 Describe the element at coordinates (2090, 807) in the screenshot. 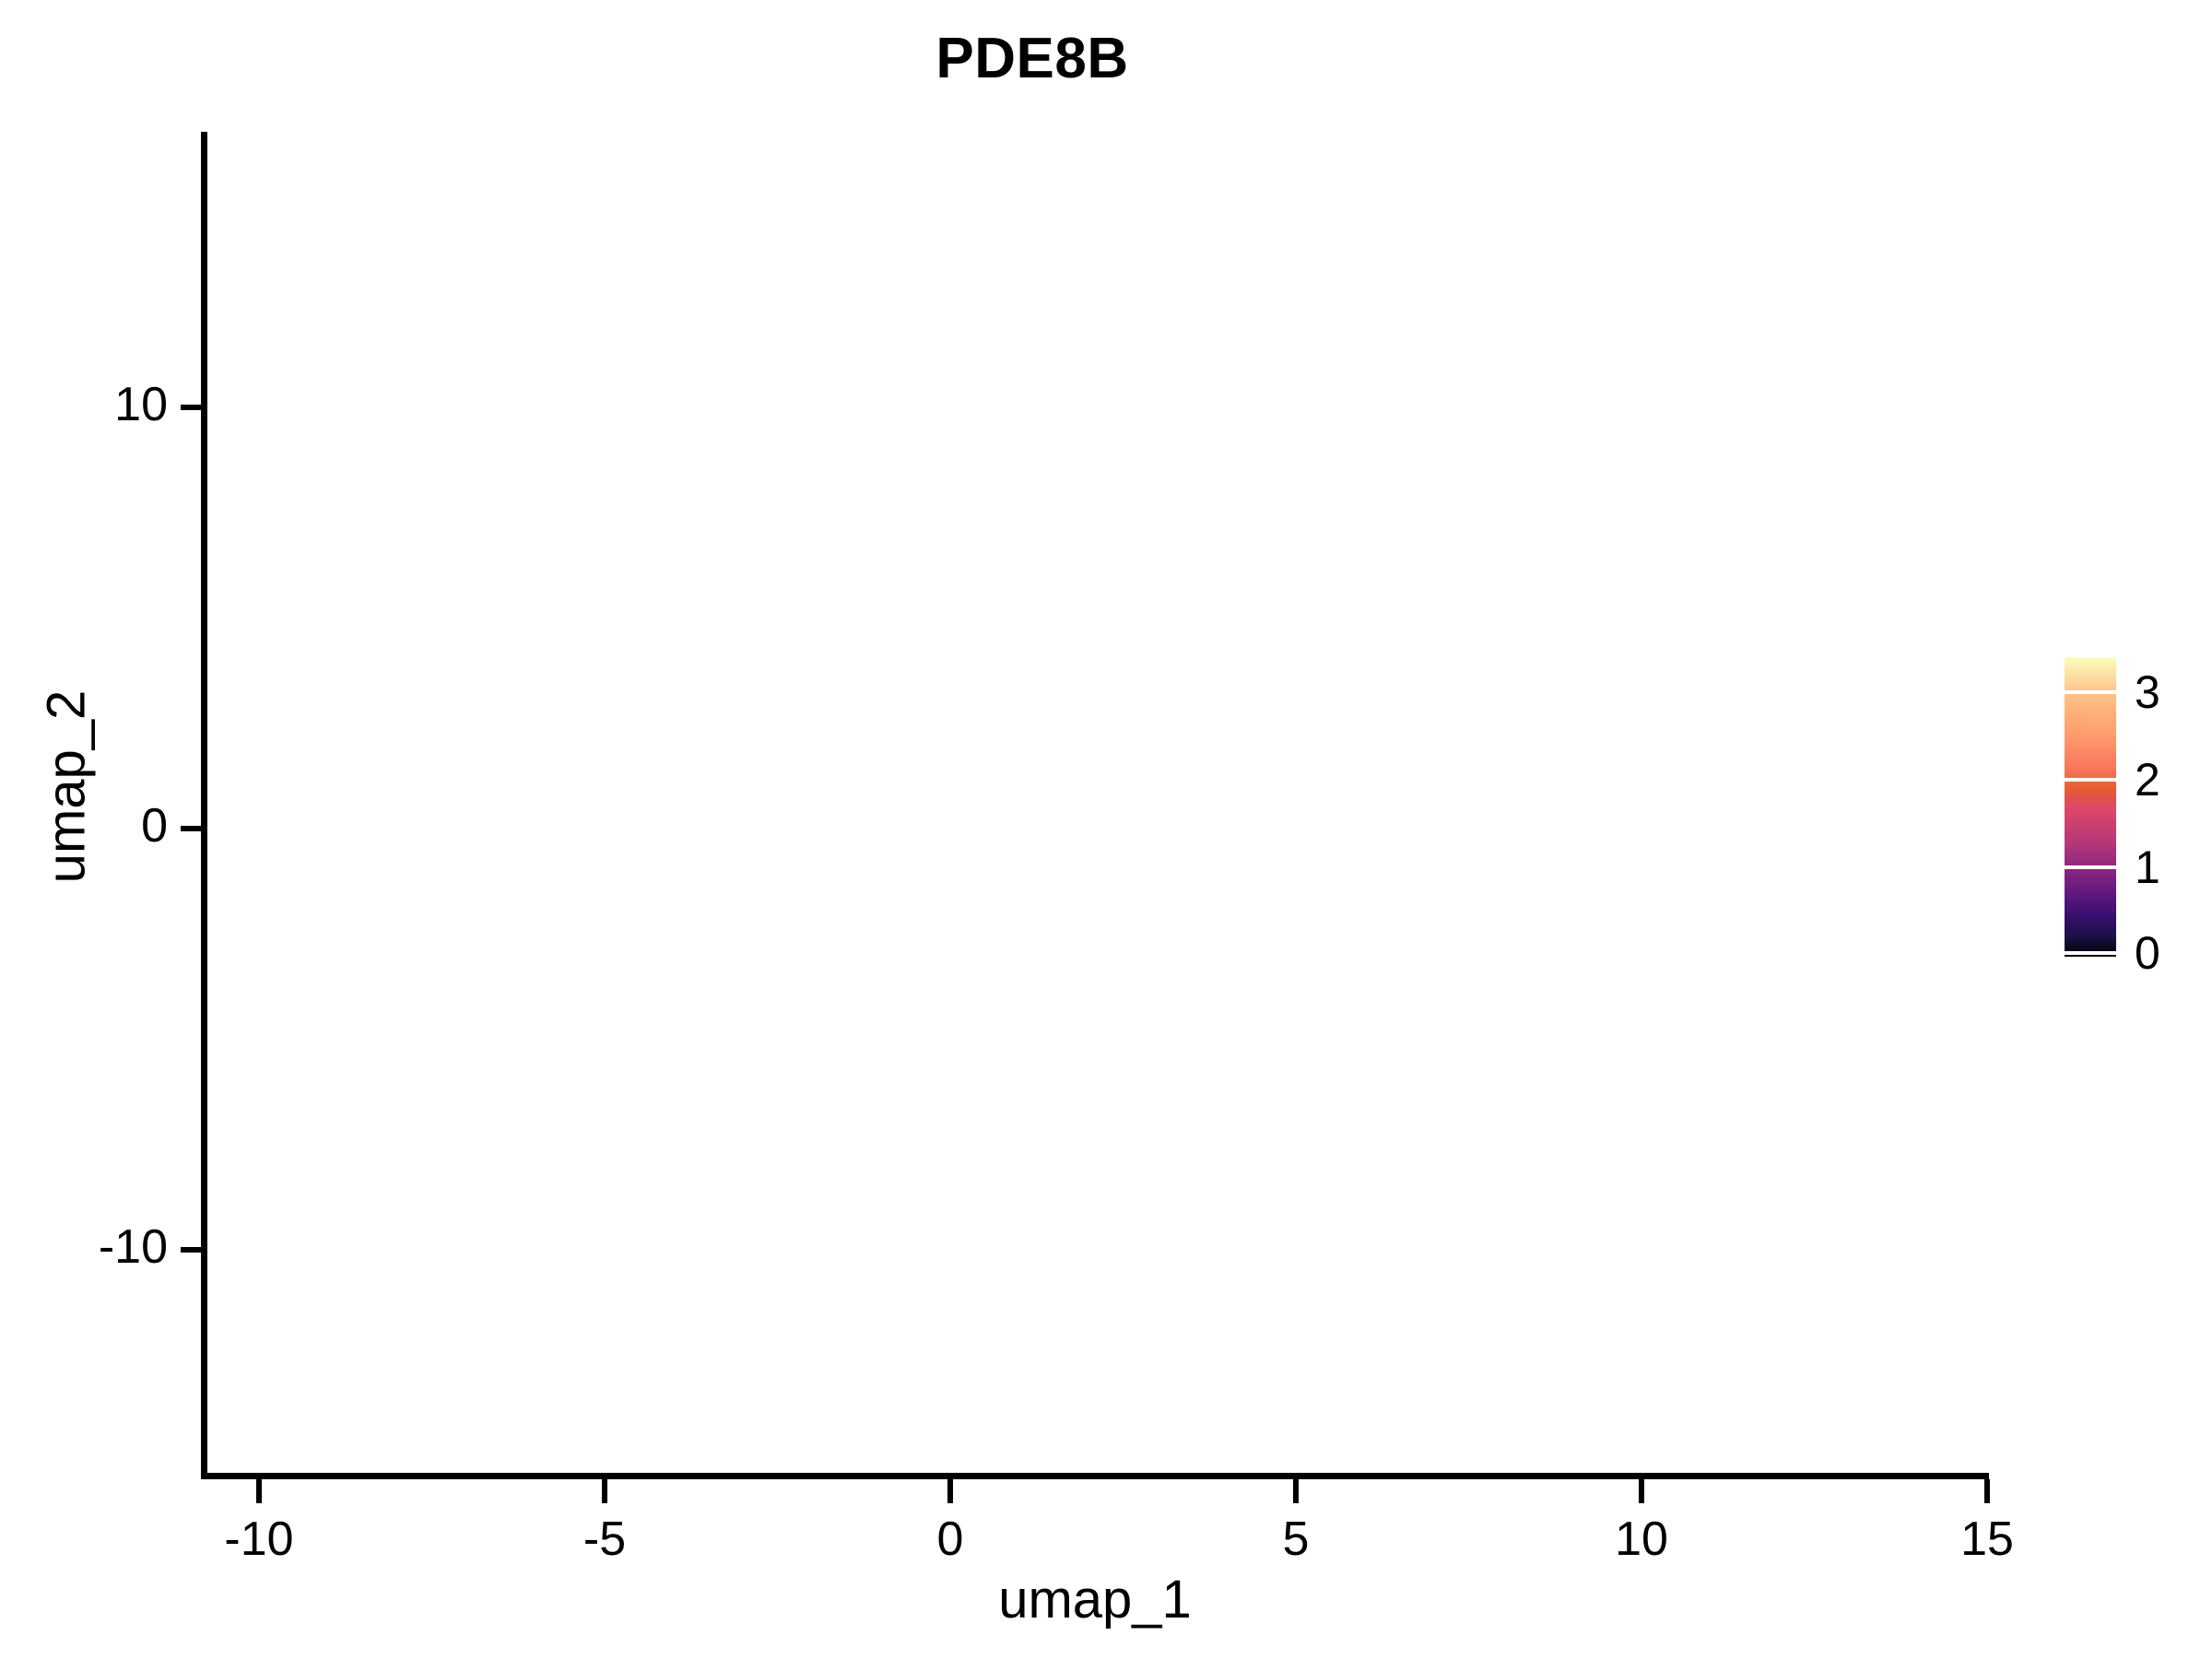

I see `colorbar-gradient` at that location.